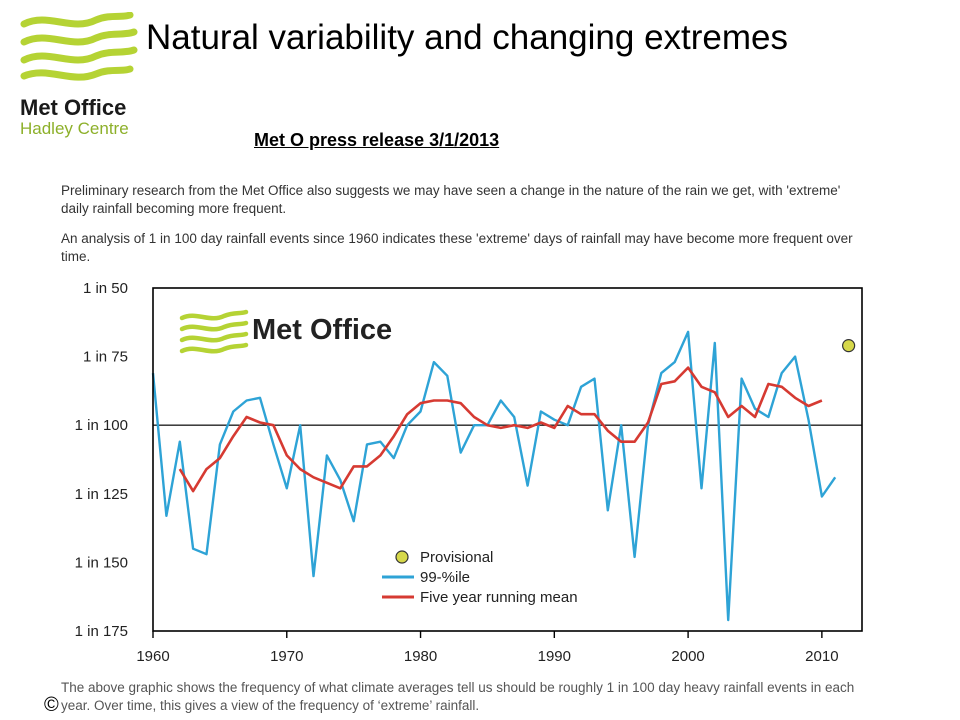 The width and height of the screenshot is (960, 720). Describe the element at coordinates (445, 577) in the screenshot. I see `legend-label-99-ile: 99-%ile` at that location.